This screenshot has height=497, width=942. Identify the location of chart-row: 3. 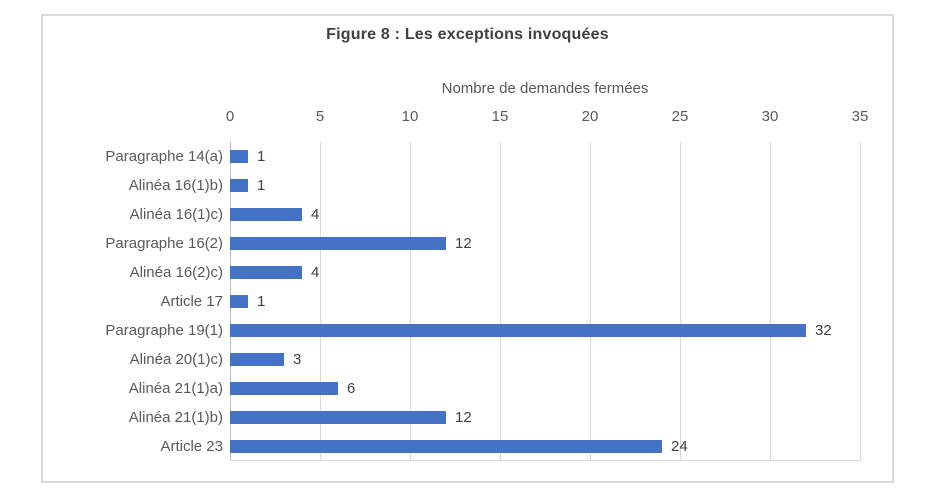
(545, 359).